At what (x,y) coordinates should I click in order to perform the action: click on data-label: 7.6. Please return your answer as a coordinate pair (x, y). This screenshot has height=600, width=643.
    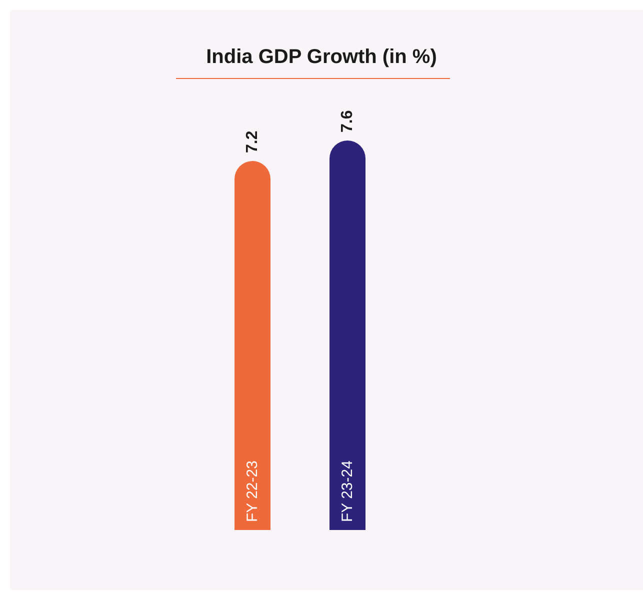
    Looking at the image, I should click on (347, 121).